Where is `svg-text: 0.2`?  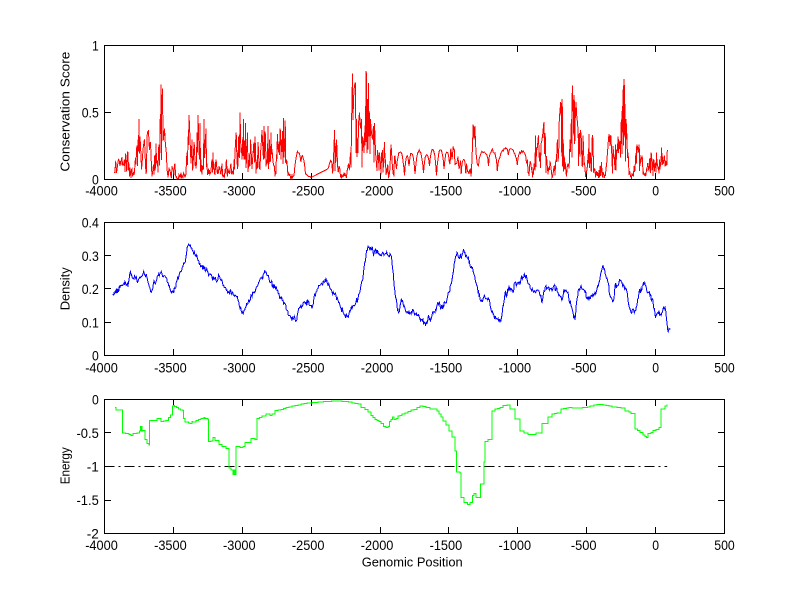 svg-text: 0.2 is located at coordinates (90, 289).